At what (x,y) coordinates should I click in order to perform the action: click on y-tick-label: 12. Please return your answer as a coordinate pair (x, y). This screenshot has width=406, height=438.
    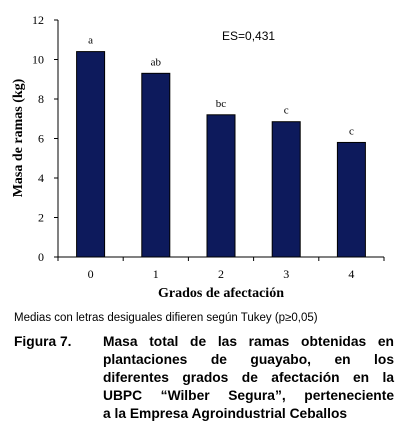
    Looking at the image, I should click on (38, 20).